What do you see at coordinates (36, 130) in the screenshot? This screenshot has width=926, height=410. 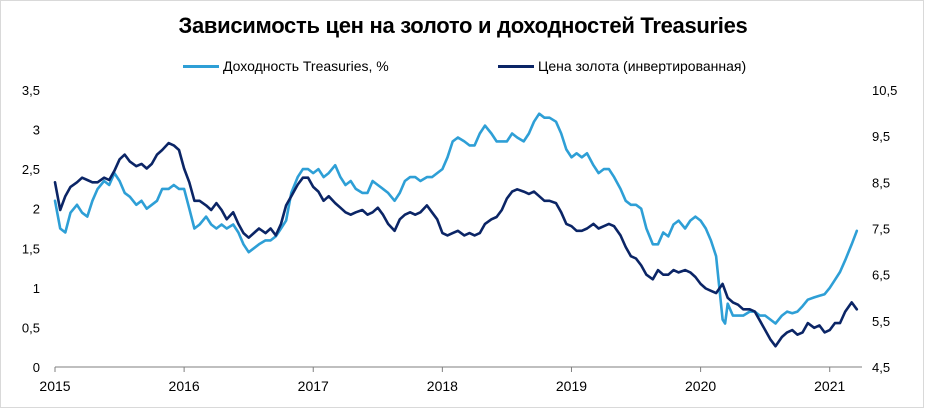 I see `y-left-tick-label: 3` at bounding box center [36, 130].